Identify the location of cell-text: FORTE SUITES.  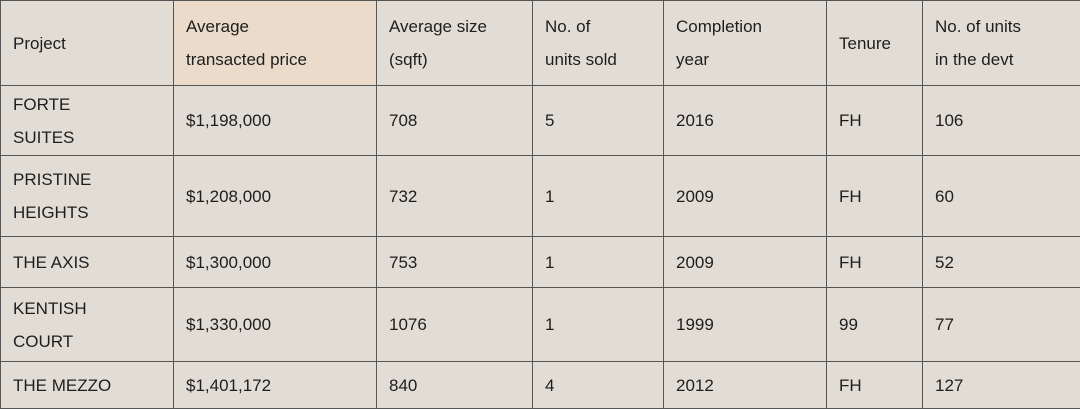
(68, 121).